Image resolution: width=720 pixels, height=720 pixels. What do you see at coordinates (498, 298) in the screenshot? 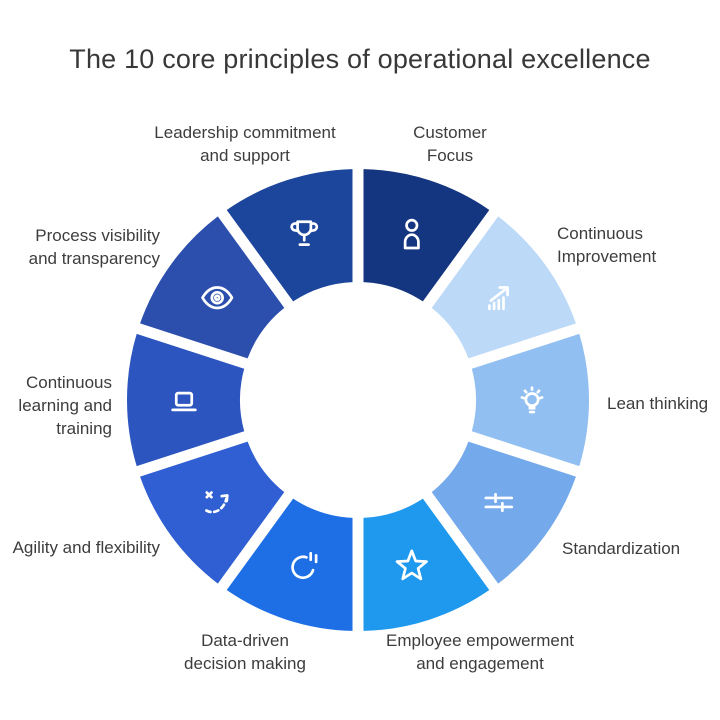
I see `growth-arrow-icon` at bounding box center [498, 298].